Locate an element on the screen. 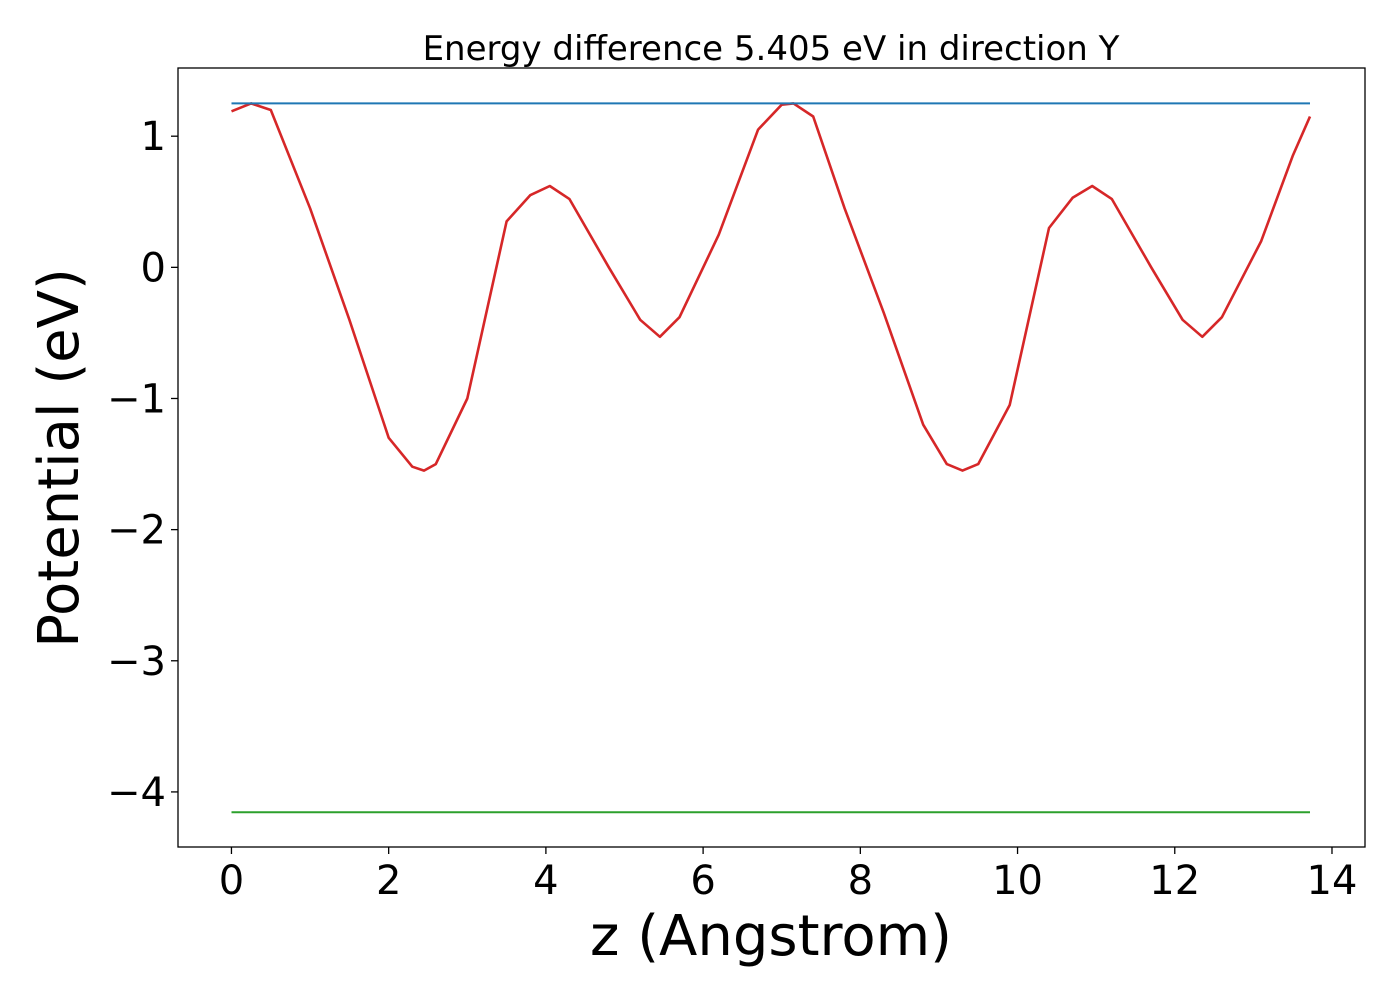  y-tick-label: −1 is located at coordinates (136, 399).